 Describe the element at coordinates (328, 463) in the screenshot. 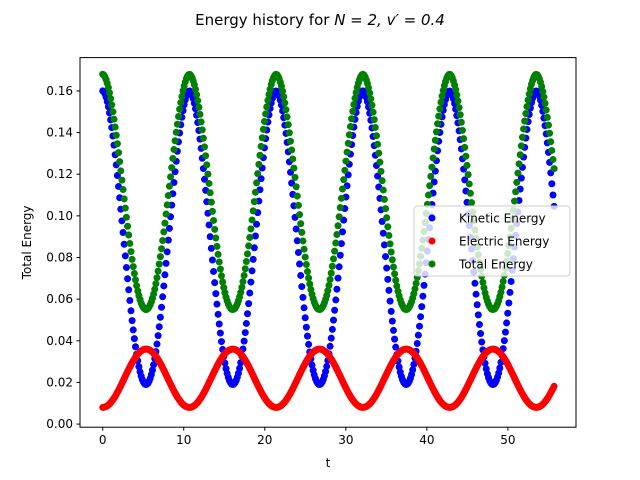

I see `x-axis-label: t` at that location.